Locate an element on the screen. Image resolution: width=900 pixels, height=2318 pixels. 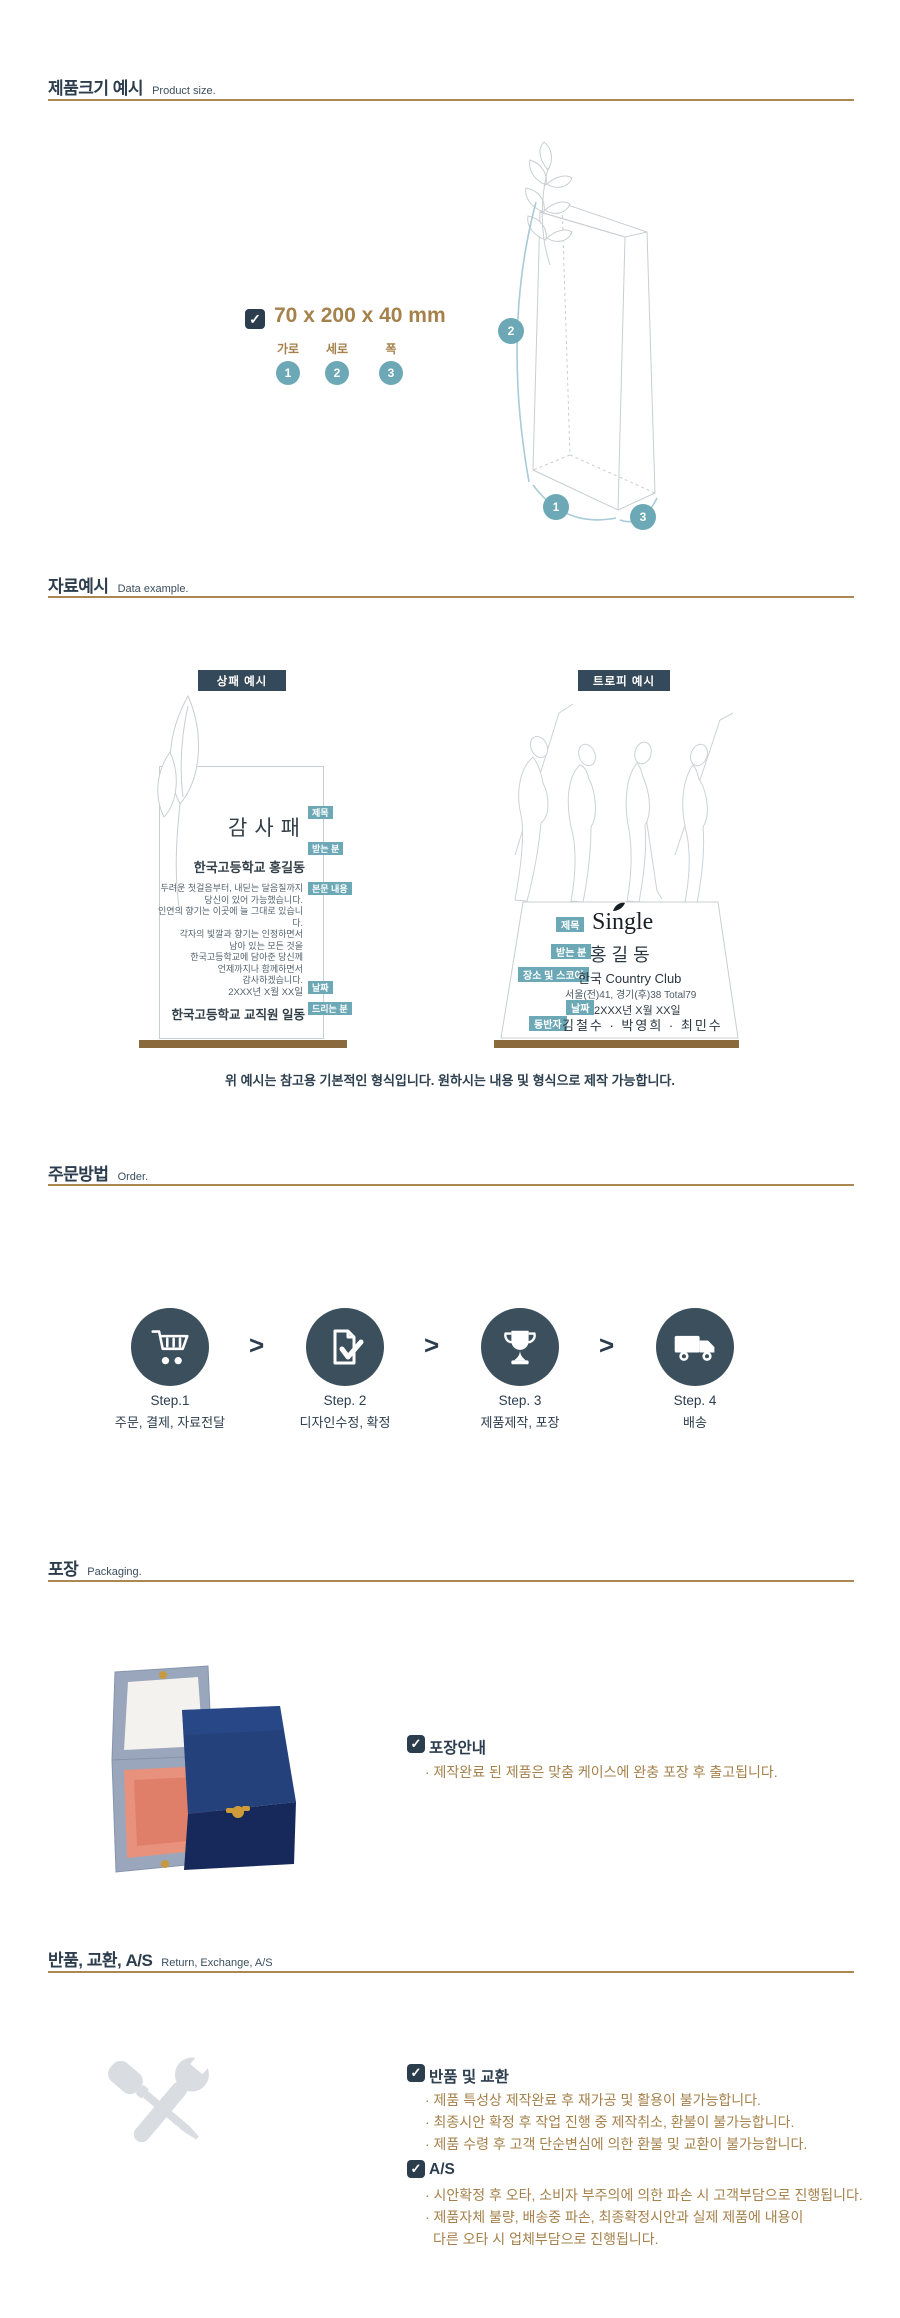
section-subtitle: Data example. is located at coordinates (153, 589).